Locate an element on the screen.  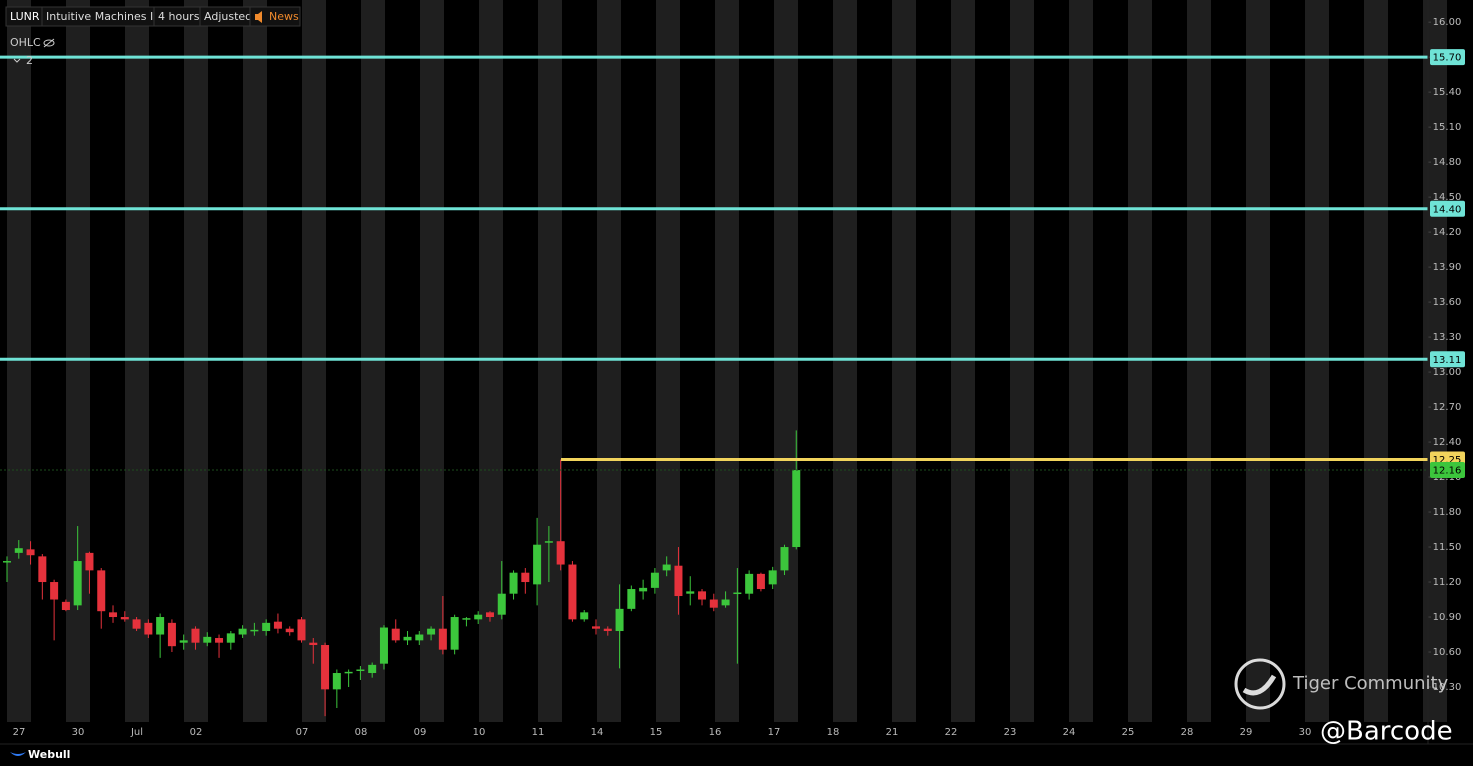
y-tick-label: 13.30 is located at coordinates (1447, 337).